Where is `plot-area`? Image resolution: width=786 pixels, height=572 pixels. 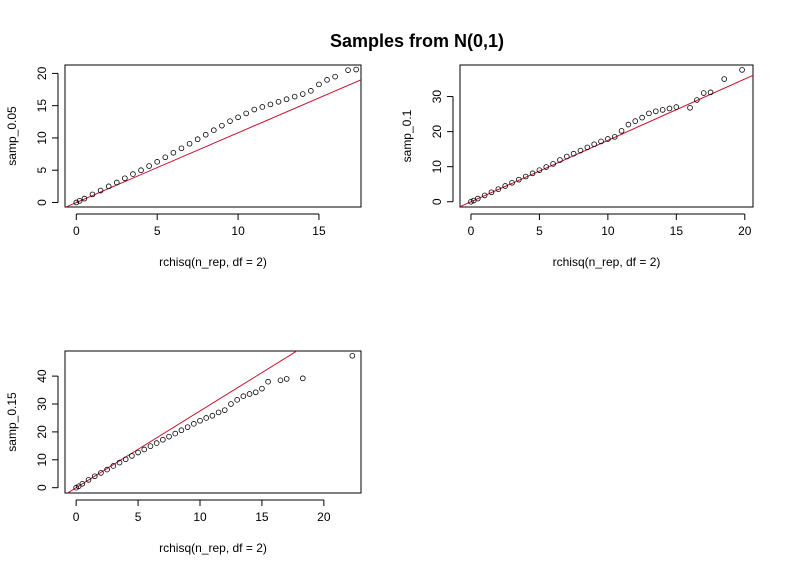
plot-area is located at coordinates (606, 137).